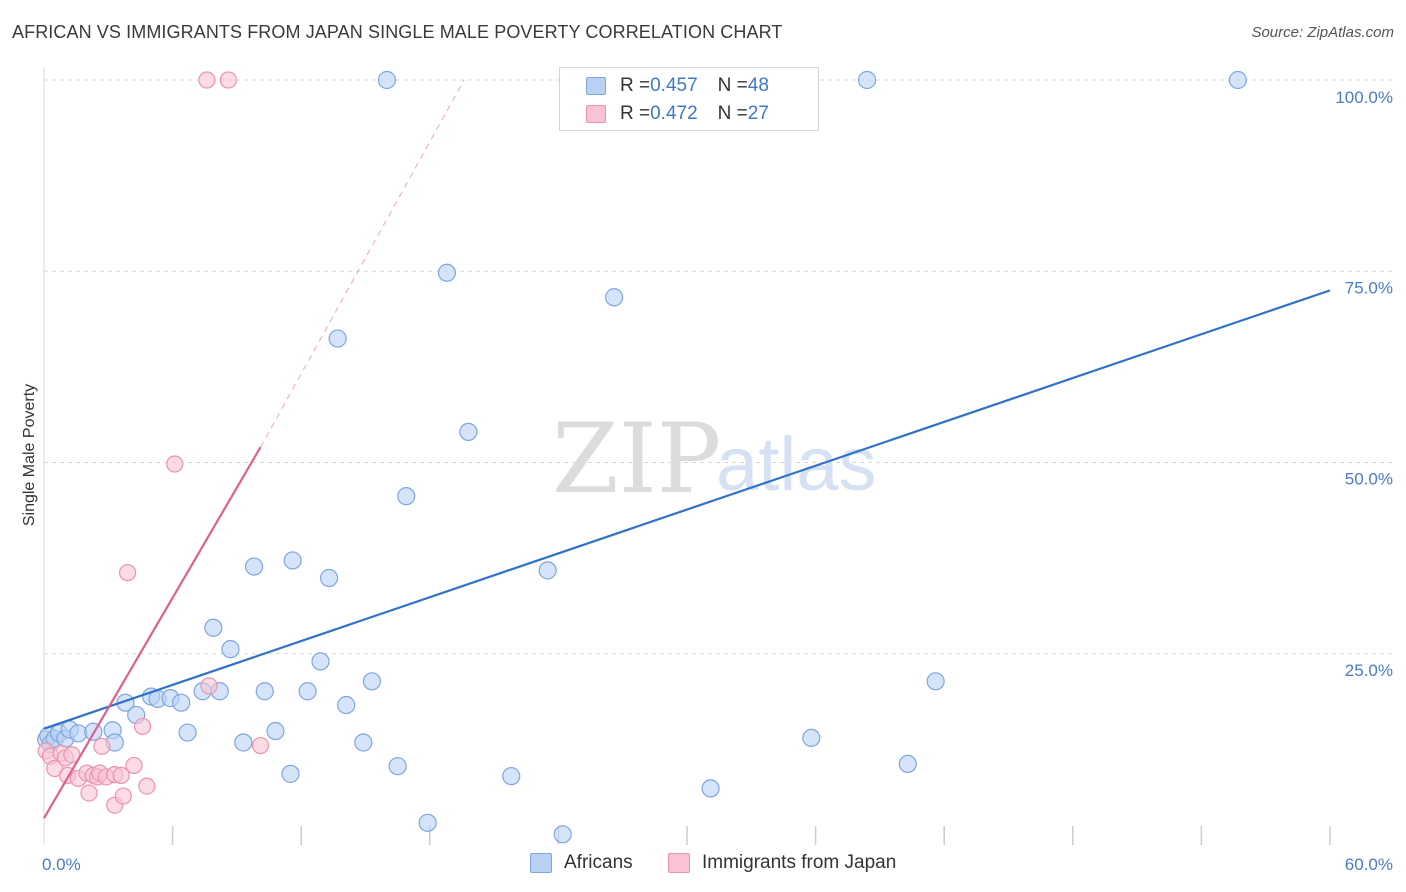  I want to click on trend-line-japan, so click(152, 632).